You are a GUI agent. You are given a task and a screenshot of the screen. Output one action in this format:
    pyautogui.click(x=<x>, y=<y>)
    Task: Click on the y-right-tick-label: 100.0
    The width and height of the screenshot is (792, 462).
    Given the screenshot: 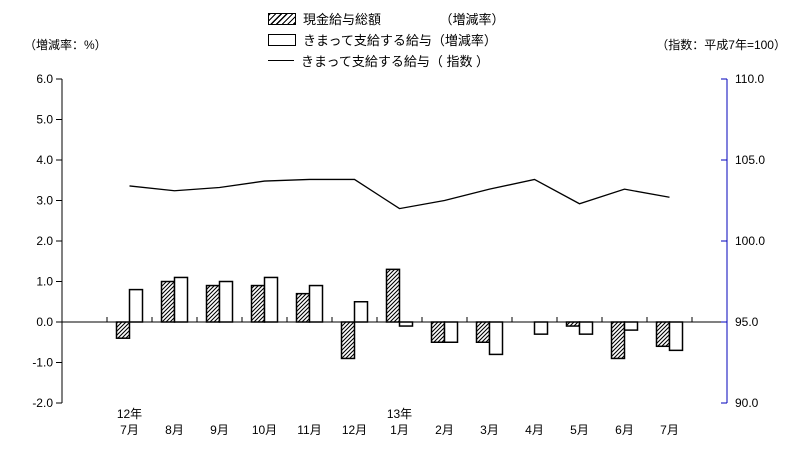 What is the action you would take?
    pyautogui.click(x=750, y=241)
    